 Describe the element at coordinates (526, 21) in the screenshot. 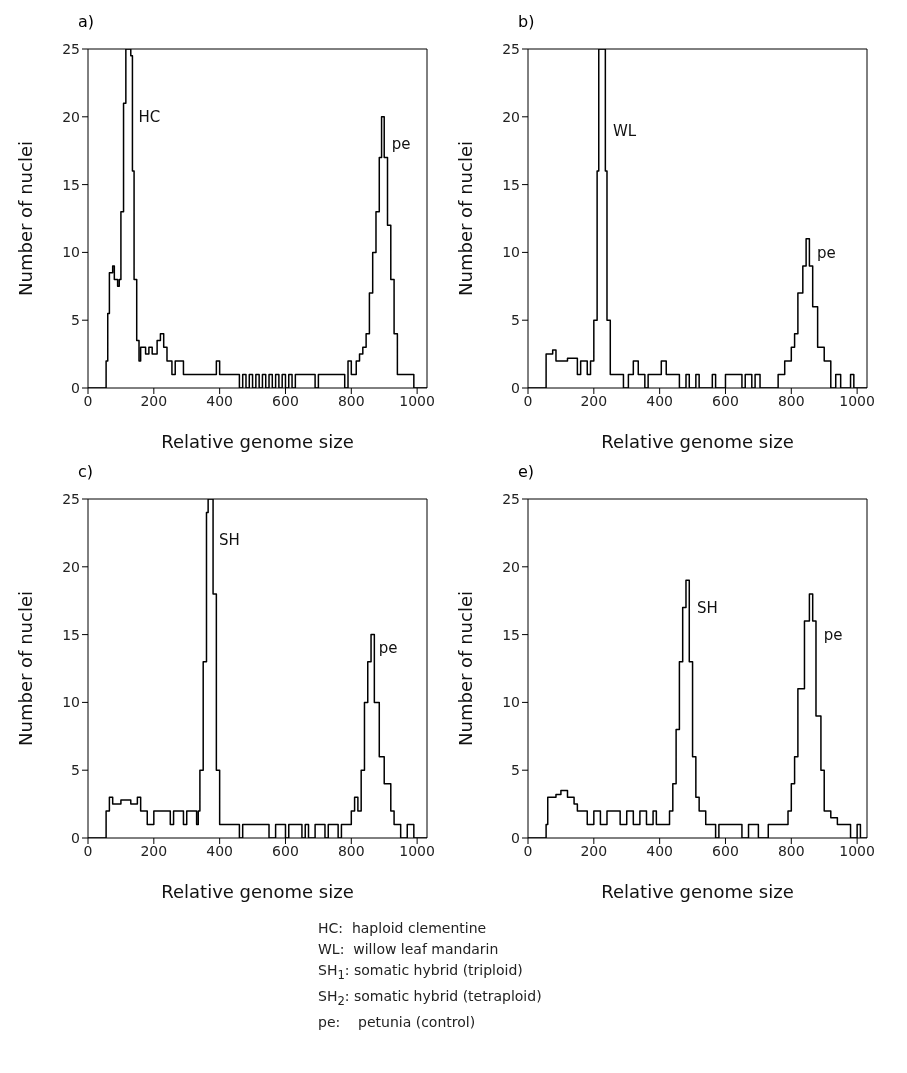

I see `chart-title: b)` at that location.